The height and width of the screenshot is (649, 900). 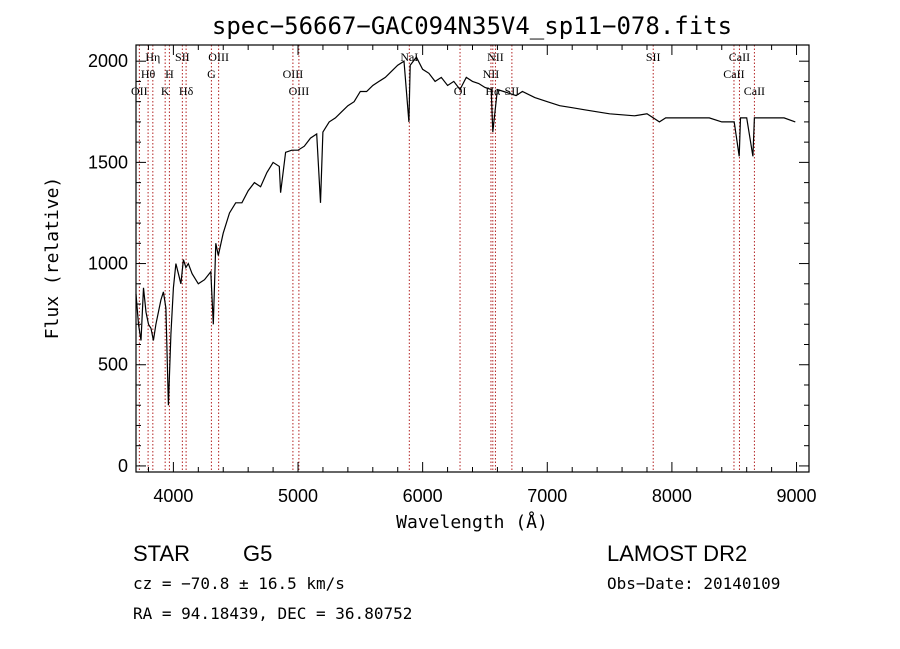 I want to click on x-tick-label: 7000, so click(x=547, y=496).